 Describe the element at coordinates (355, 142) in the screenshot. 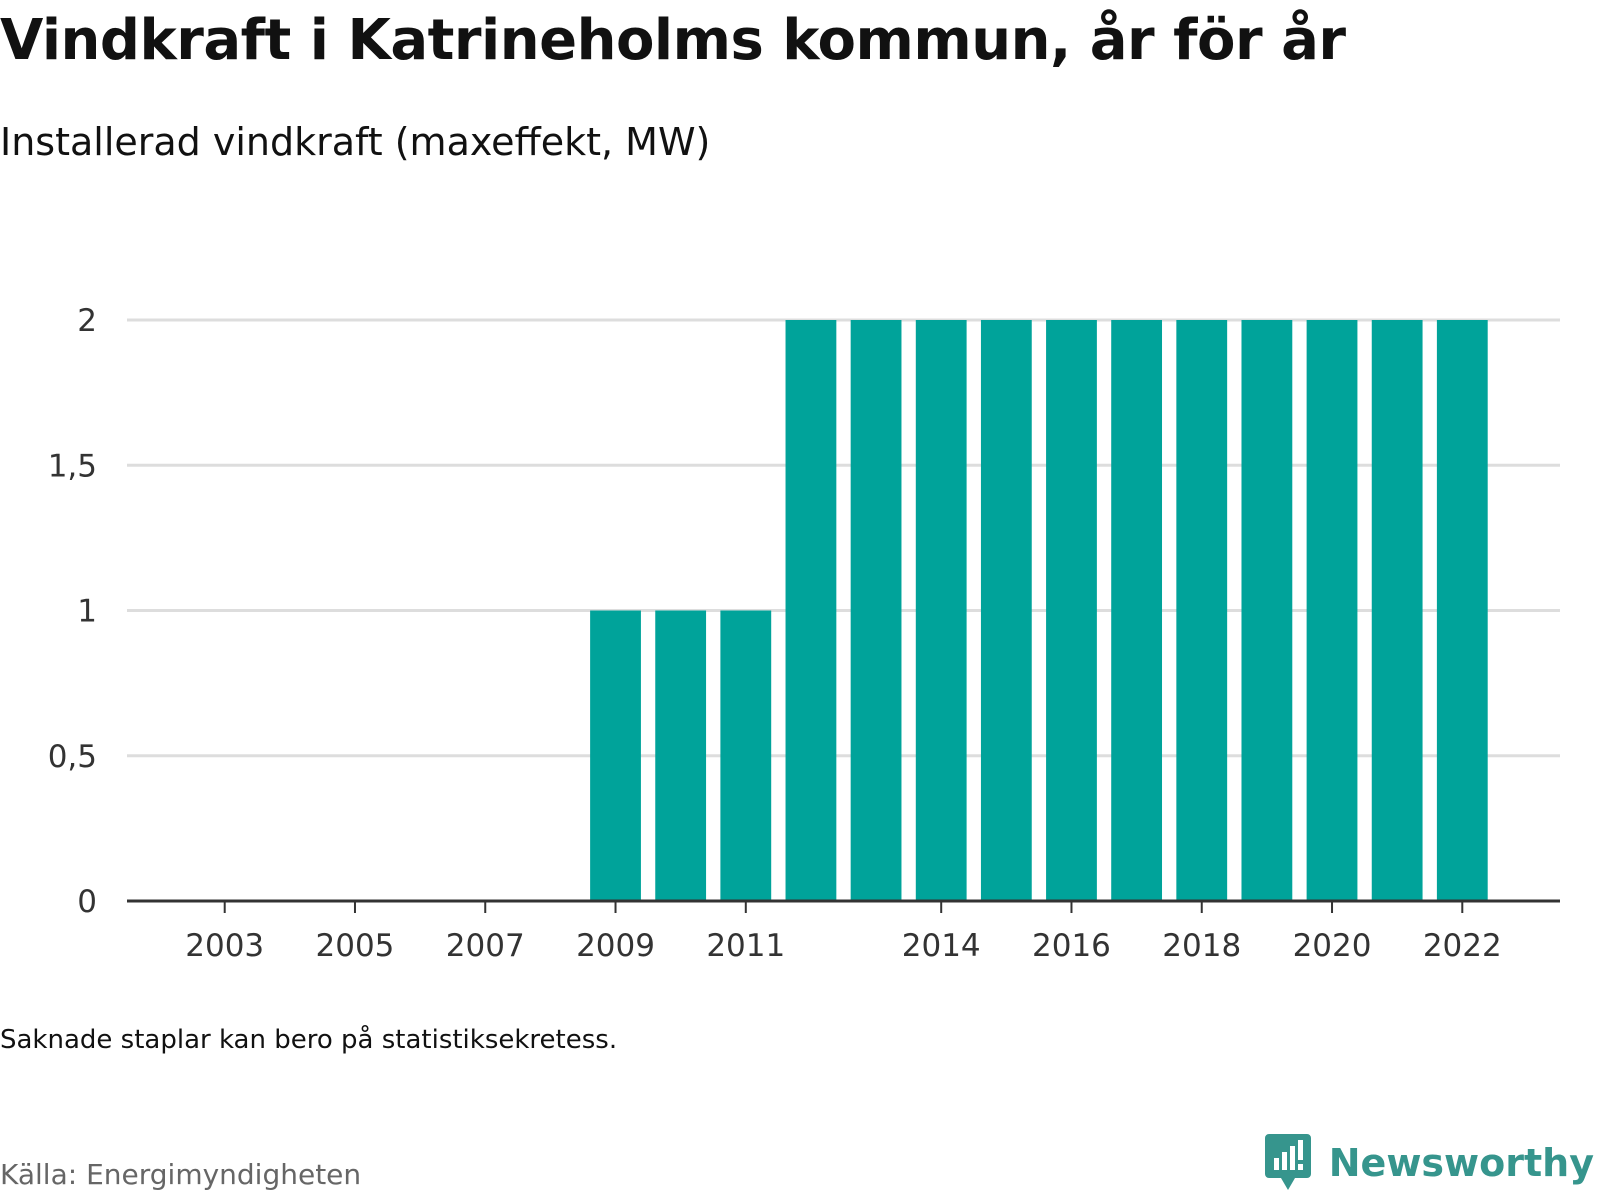

I see `chart-subtitle: Installerad vindkraft (maxeffekt, MW)` at that location.